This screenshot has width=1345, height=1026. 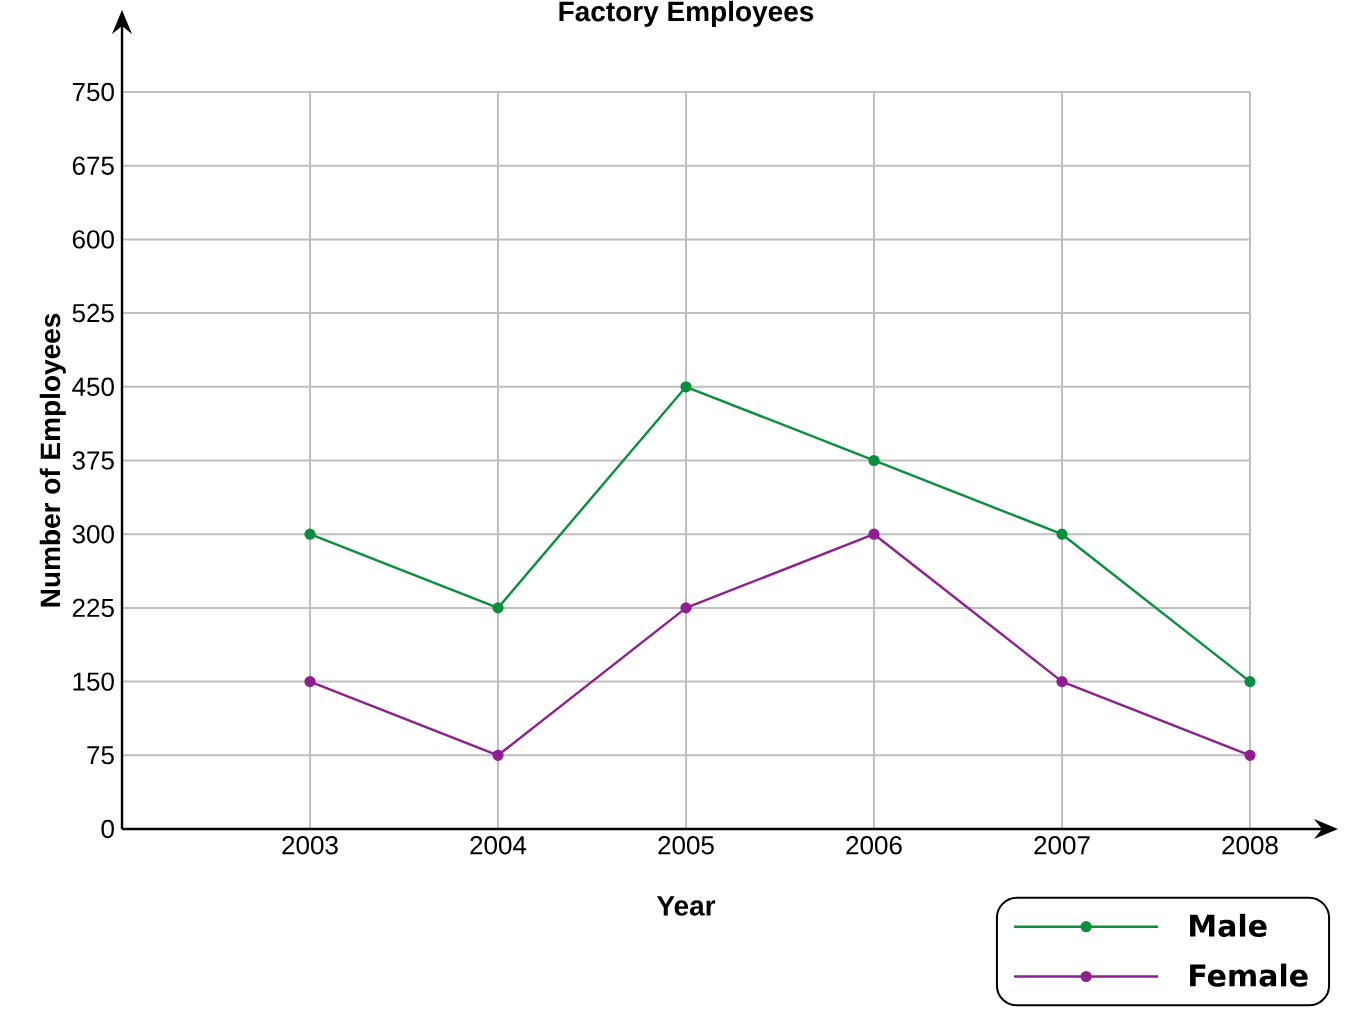 I want to click on y-tick-label: 75, so click(x=100, y=755).